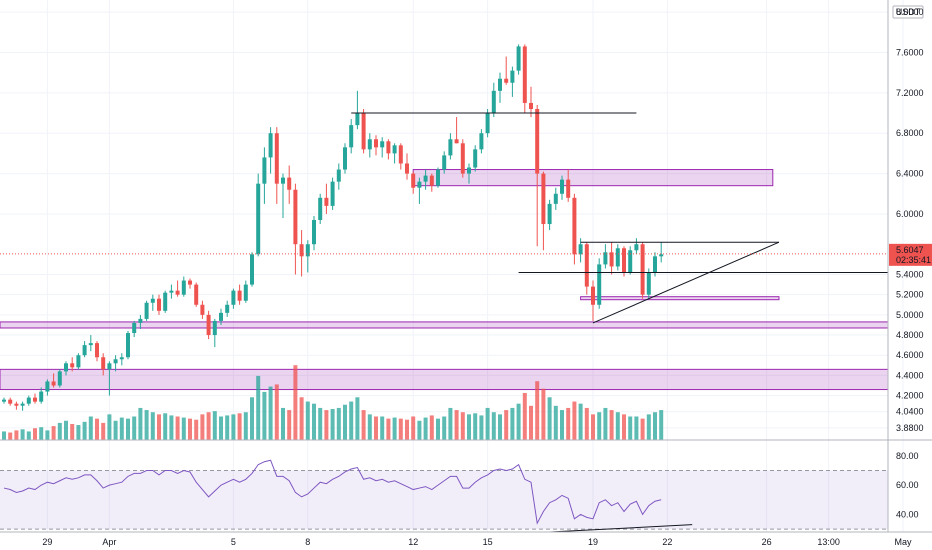  Describe the element at coordinates (332, 492) in the screenshot. I see `rsi-line` at that location.